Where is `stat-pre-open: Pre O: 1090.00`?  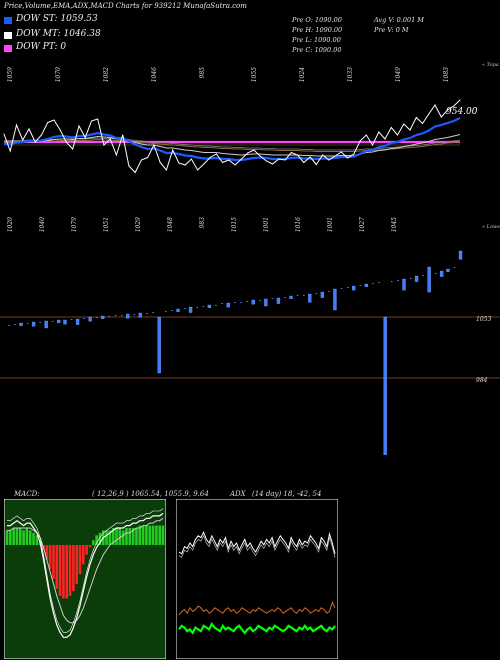 stat-pre-open: Pre O: 1090.00 is located at coordinates (317, 20).